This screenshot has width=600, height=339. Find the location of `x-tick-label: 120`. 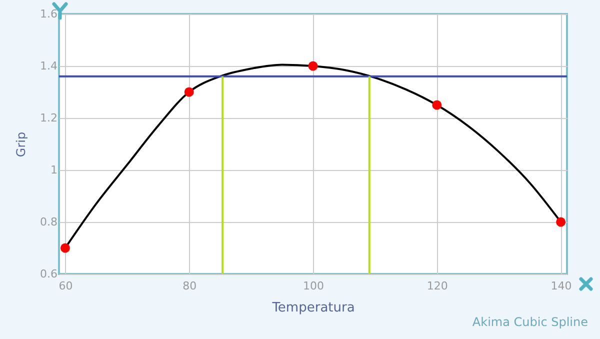

x-tick-label: 120 is located at coordinates (437, 286).